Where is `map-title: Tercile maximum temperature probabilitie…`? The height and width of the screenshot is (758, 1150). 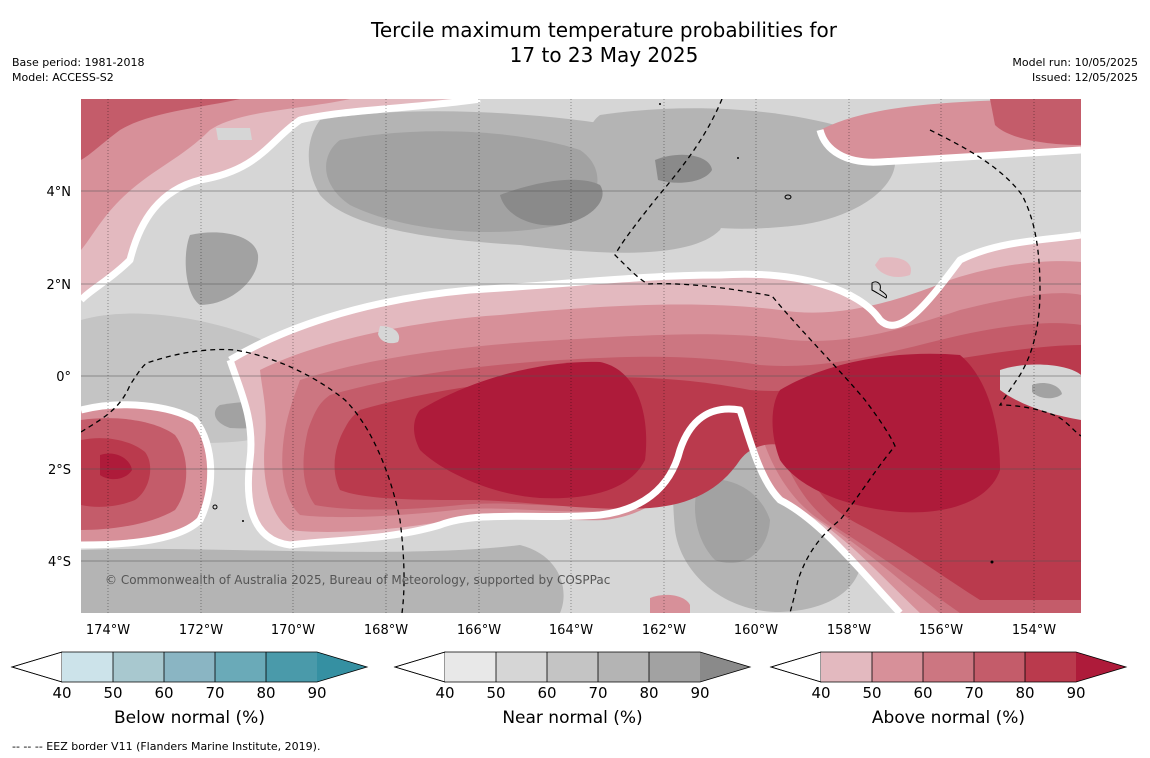
map-title: Tercile maximum temperature probabilitie… is located at coordinates (575, 43).